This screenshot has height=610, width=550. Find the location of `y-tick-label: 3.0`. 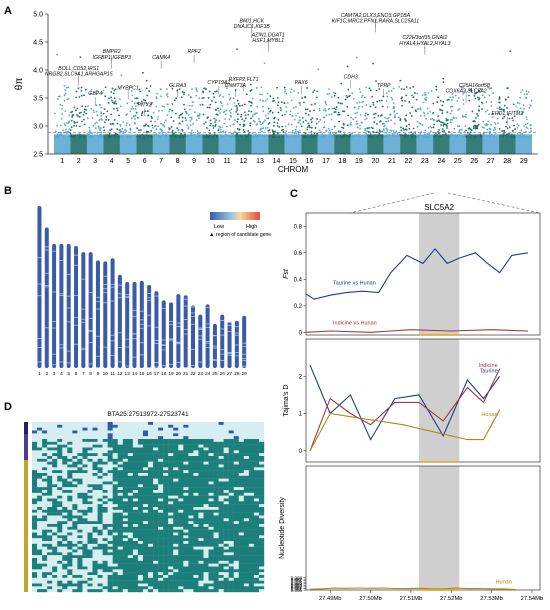

y-tick-label: 3.0 is located at coordinates (38, 127).